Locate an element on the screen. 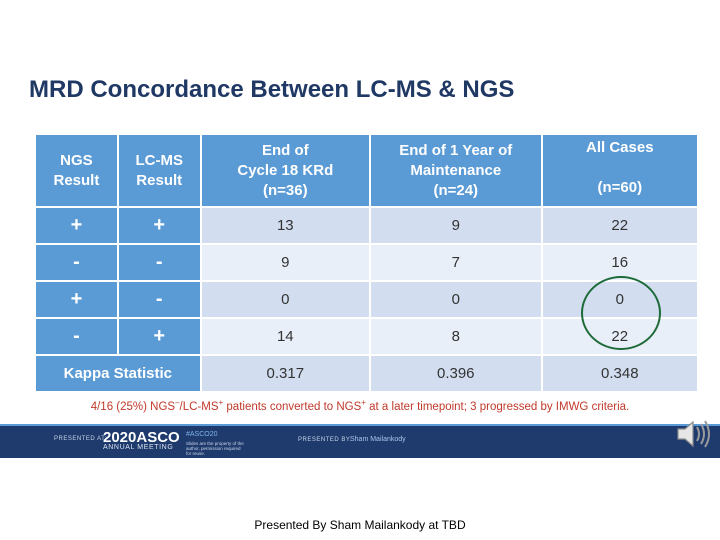  year1-cell: 7 is located at coordinates (455, 262).